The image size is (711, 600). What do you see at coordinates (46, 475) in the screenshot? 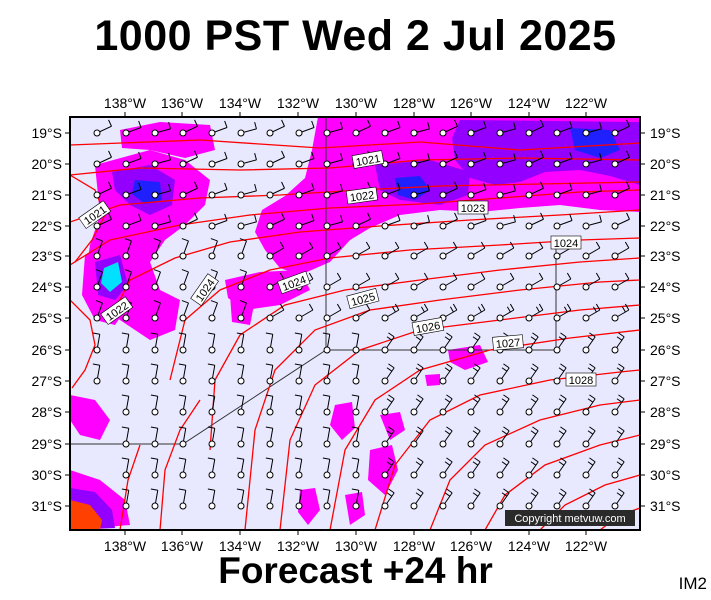
I see `lat-label-left: 30°S` at bounding box center [46, 475].